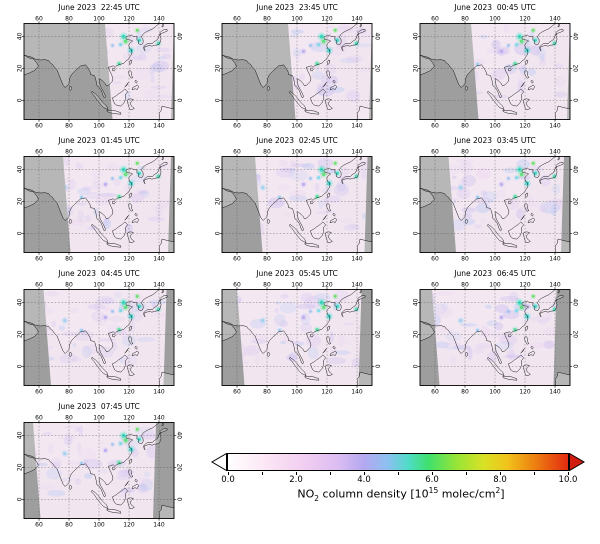 Image resolution: width=600 pixels, height=544 pixels. What do you see at coordinates (374, 494) in the screenshot?
I see `colorbar-label-mid: column density [10` at bounding box center [374, 494].